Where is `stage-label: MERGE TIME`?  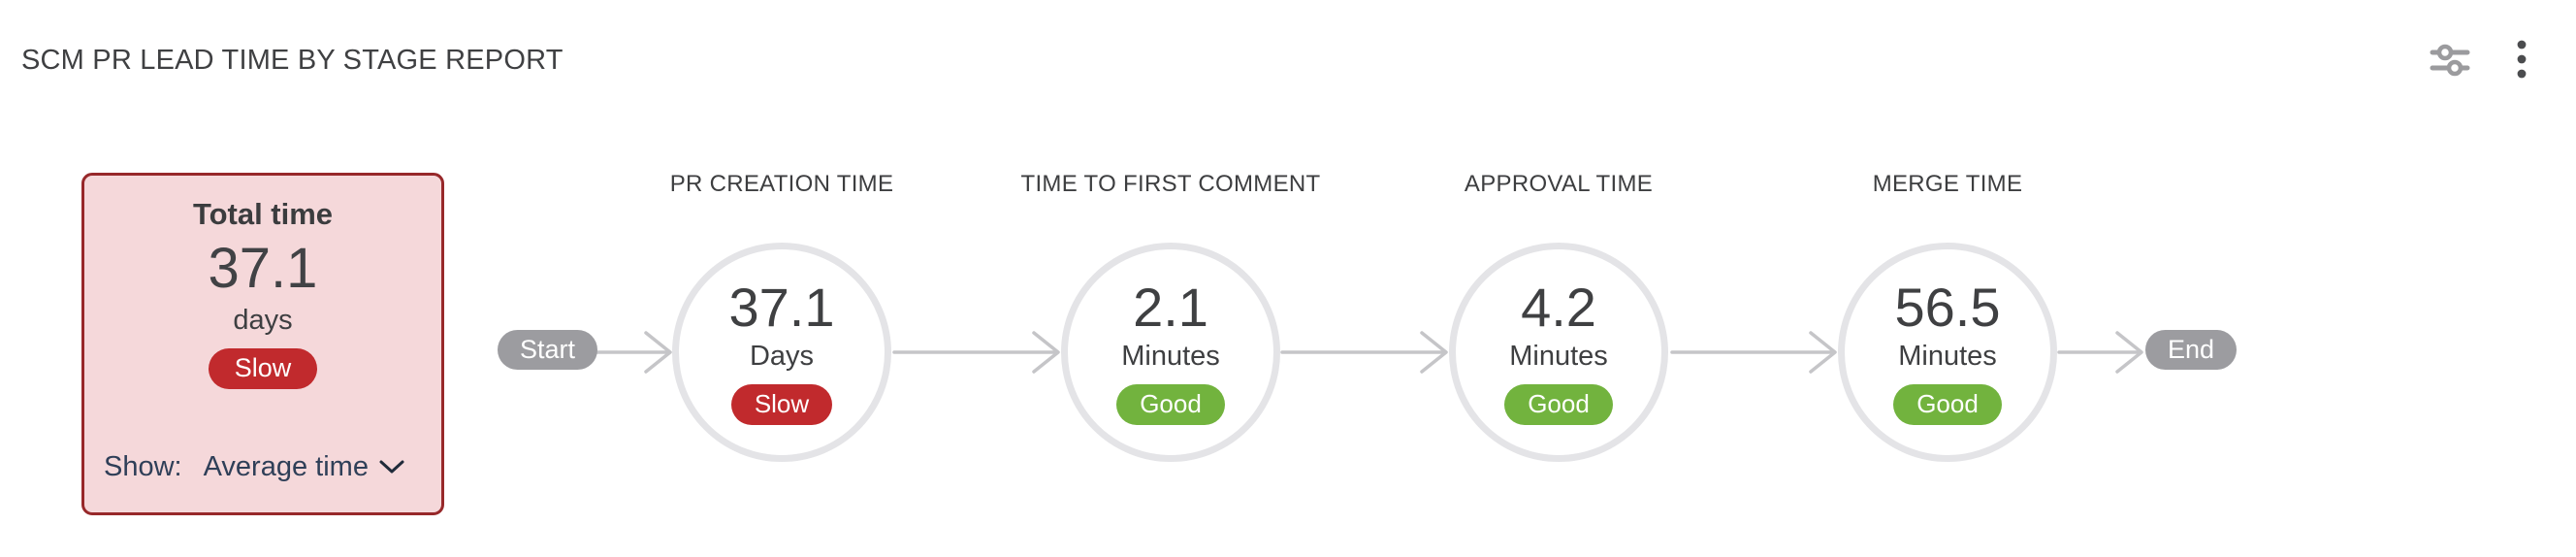 stage-label: MERGE TIME is located at coordinates (1947, 184).